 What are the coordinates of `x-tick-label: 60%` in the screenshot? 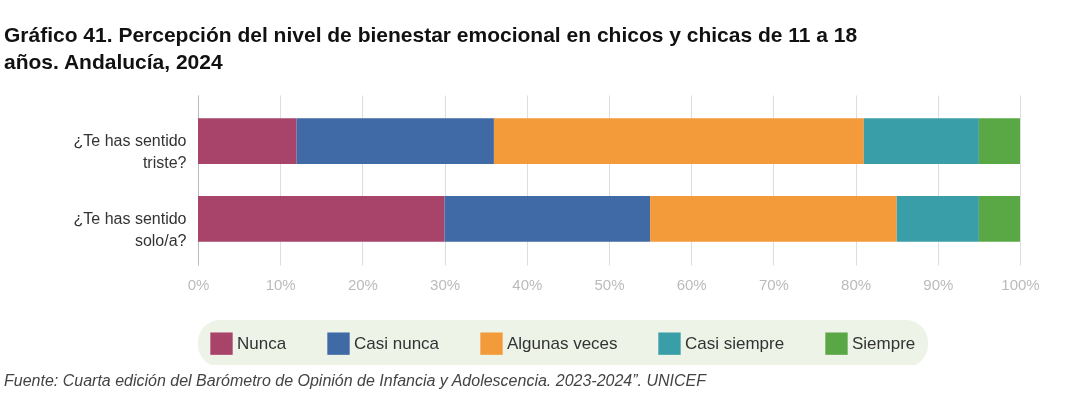 It's located at (691, 284).